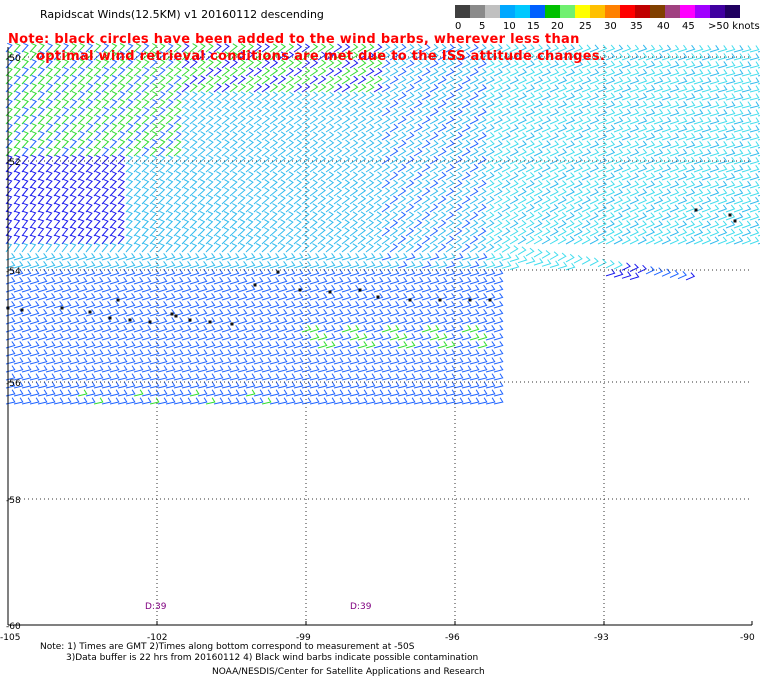 The image size is (760, 688). What do you see at coordinates (13, 59) in the screenshot?
I see `lat-label: -50` at bounding box center [13, 59].